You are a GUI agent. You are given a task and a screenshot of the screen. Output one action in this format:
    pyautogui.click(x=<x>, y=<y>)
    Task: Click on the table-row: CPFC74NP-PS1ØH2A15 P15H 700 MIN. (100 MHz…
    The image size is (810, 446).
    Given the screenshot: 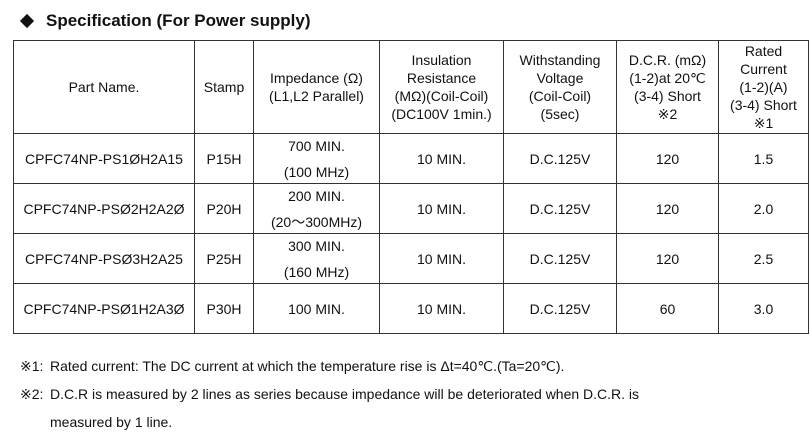 What is the action you would take?
    pyautogui.click(x=411, y=158)
    